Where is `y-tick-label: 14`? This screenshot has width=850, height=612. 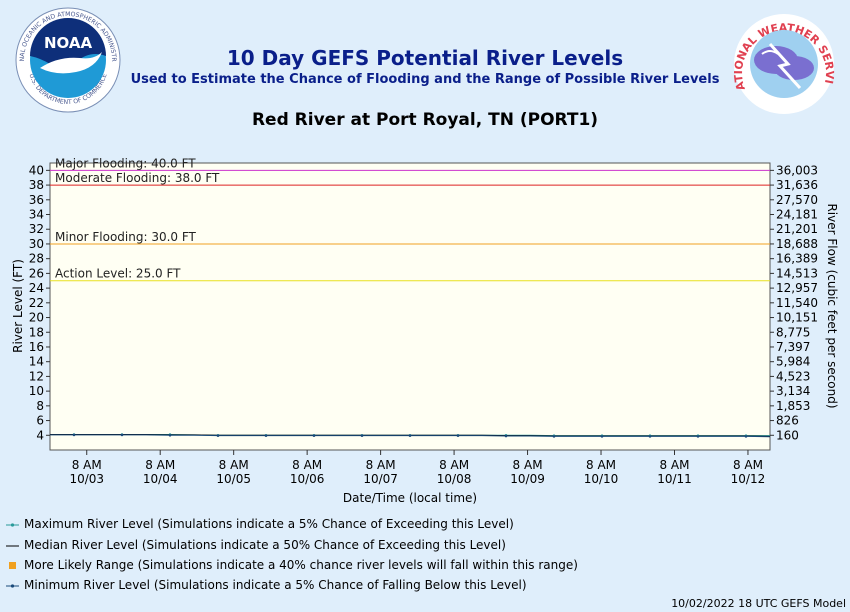 y-tick-label: 14 is located at coordinates (36, 362).